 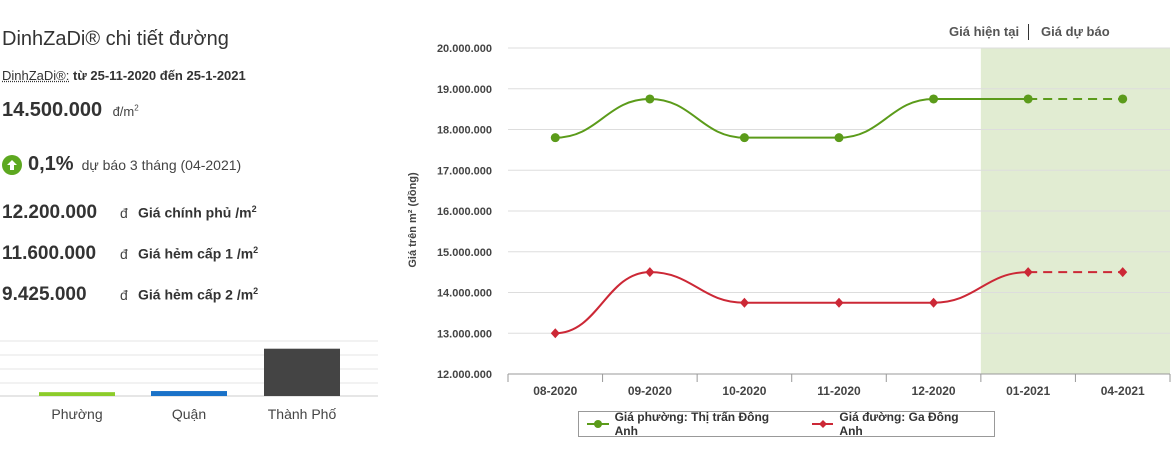 I want to click on y-tick-label: 14.000.000, so click(x=464, y=294).